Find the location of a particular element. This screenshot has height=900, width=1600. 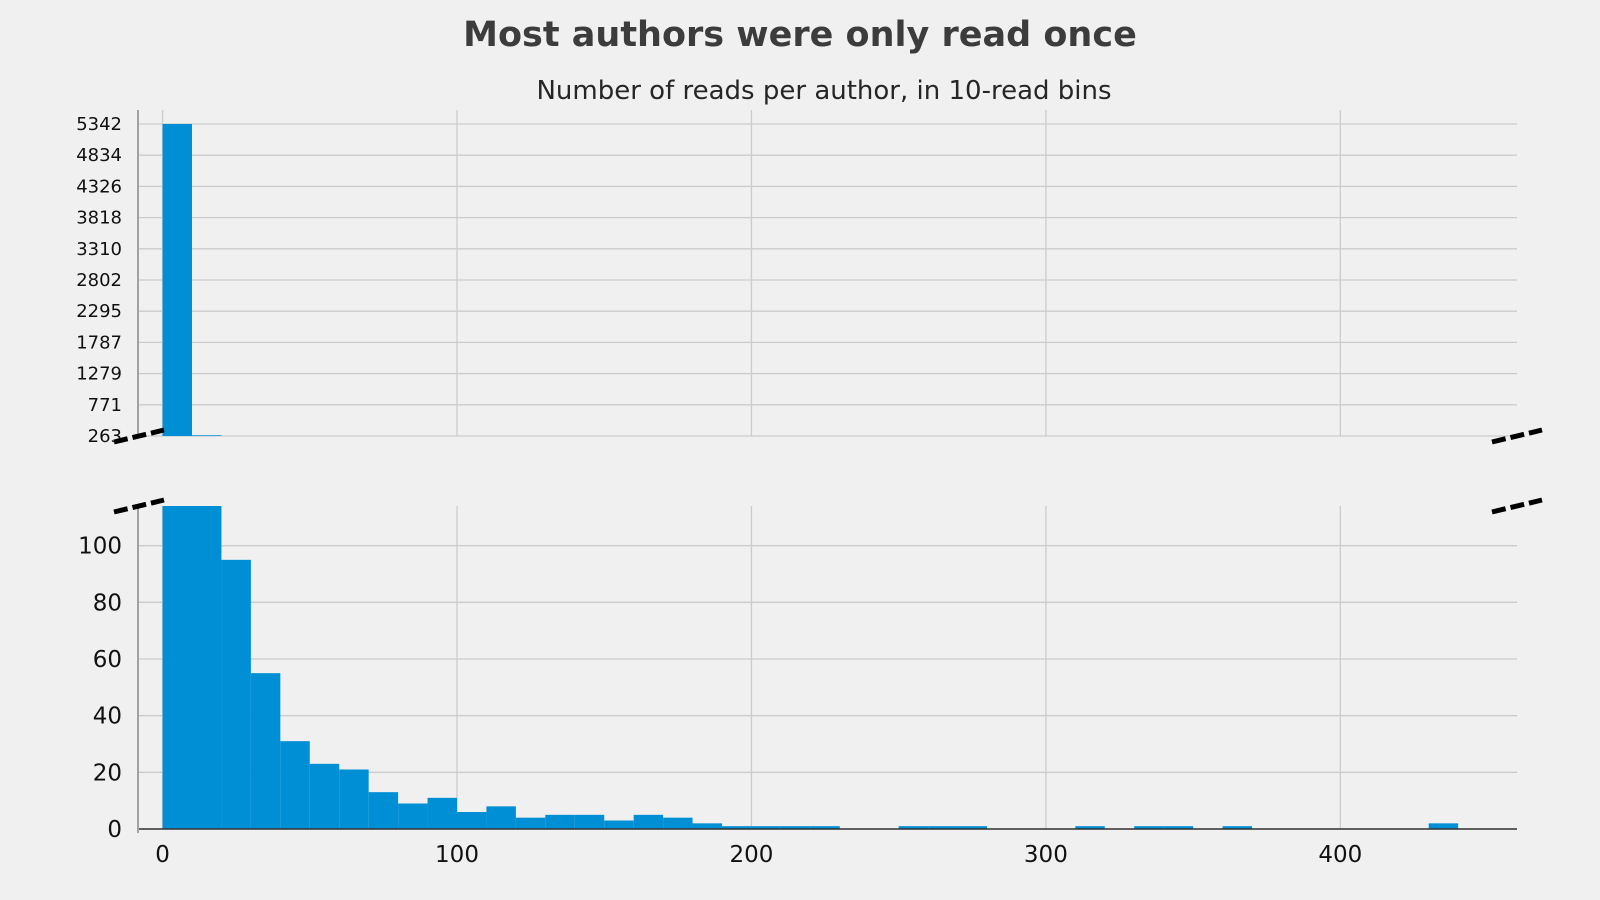

y-tick-label: 2295 is located at coordinates (99, 311).